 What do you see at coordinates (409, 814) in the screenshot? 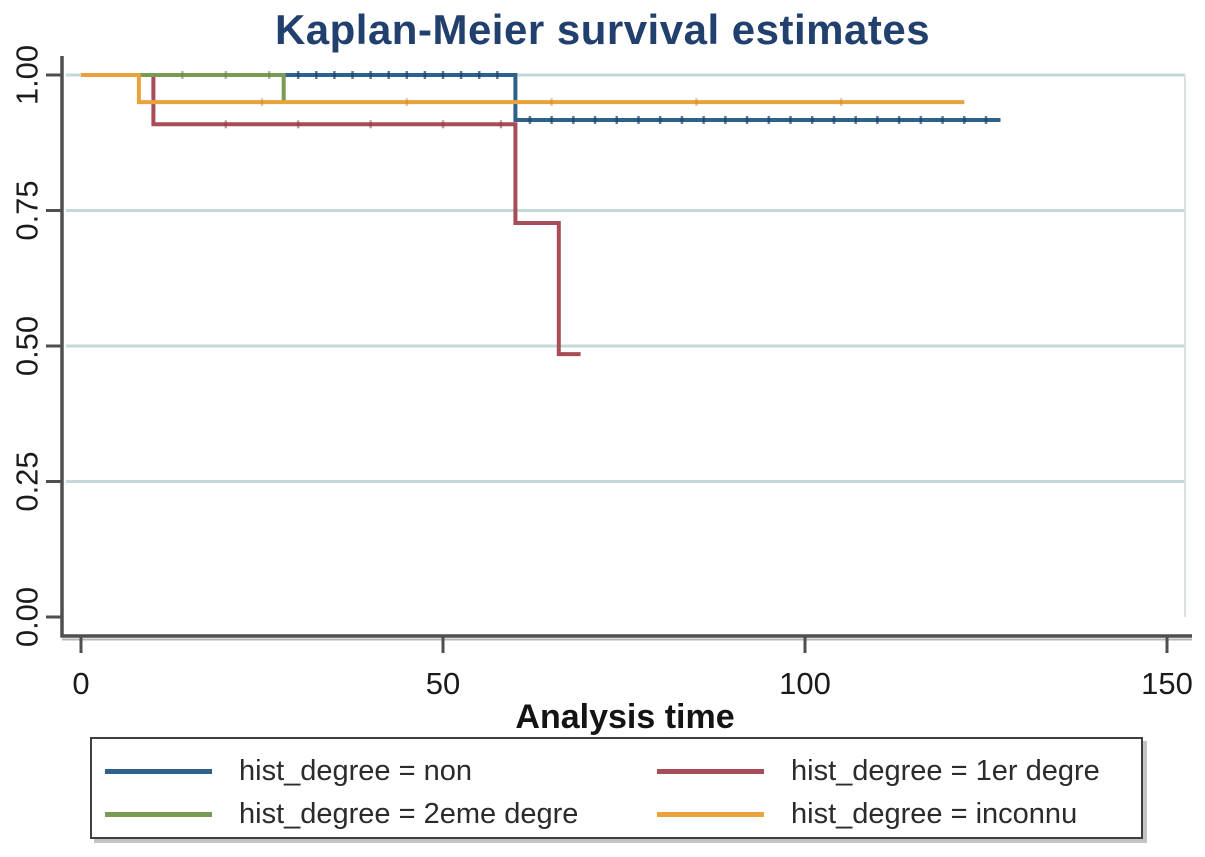
I see `legend-label: hist_degree = 2eme degre` at bounding box center [409, 814].